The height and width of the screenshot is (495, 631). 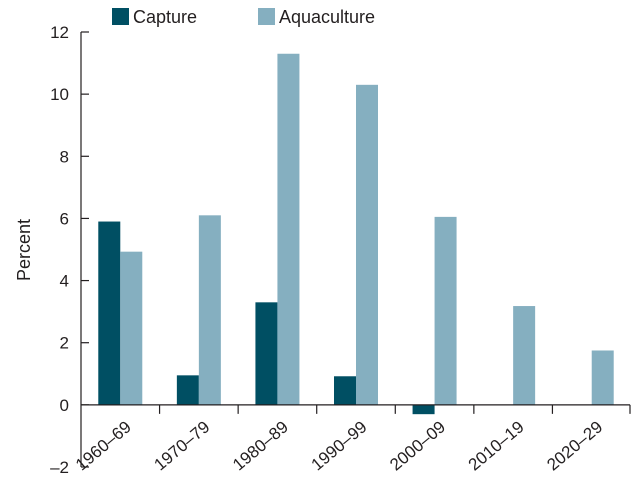 I want to click on y-axis: –2 0 2 4 6 8 10 12, so click(x=69, y=250).